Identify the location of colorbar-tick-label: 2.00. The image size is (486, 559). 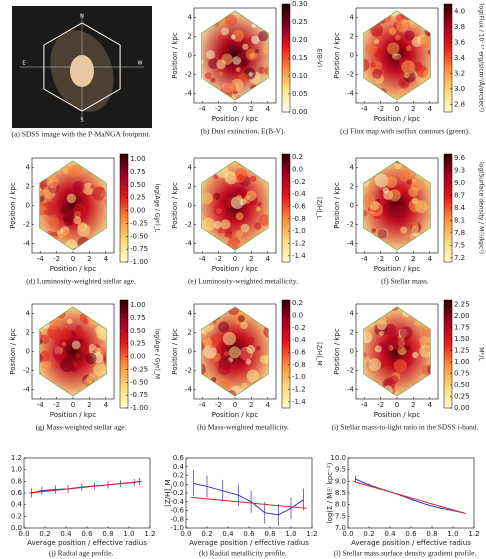
(462, 316).